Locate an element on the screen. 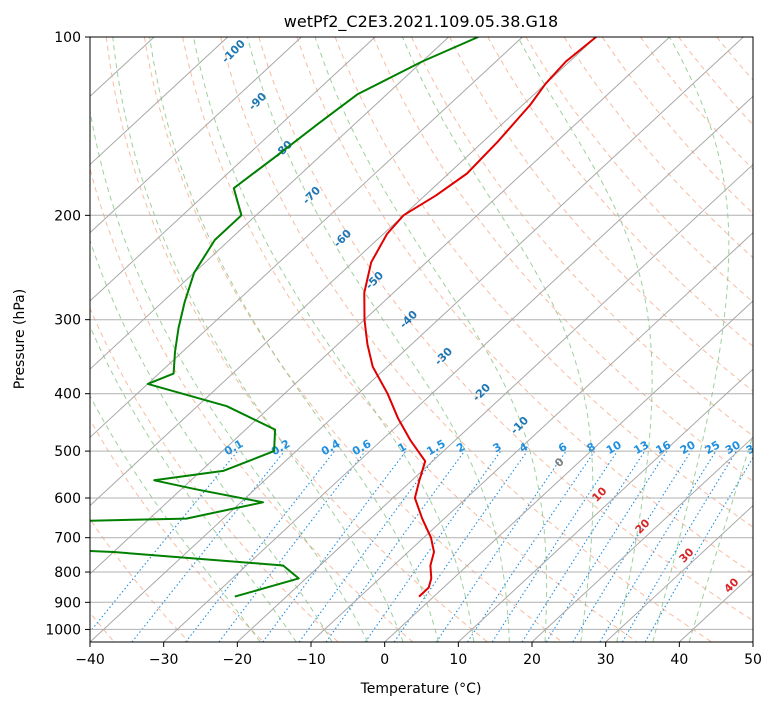 Image resolution: width=775 pixels, height=708 pixels. x-tick-label: −20 is located at coordinates (238, 660).